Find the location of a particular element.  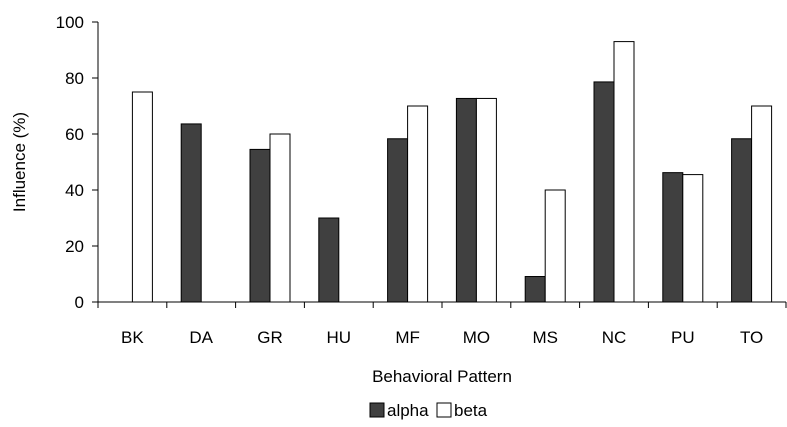

bar-beta-mo is located at coordinates (486, 200).